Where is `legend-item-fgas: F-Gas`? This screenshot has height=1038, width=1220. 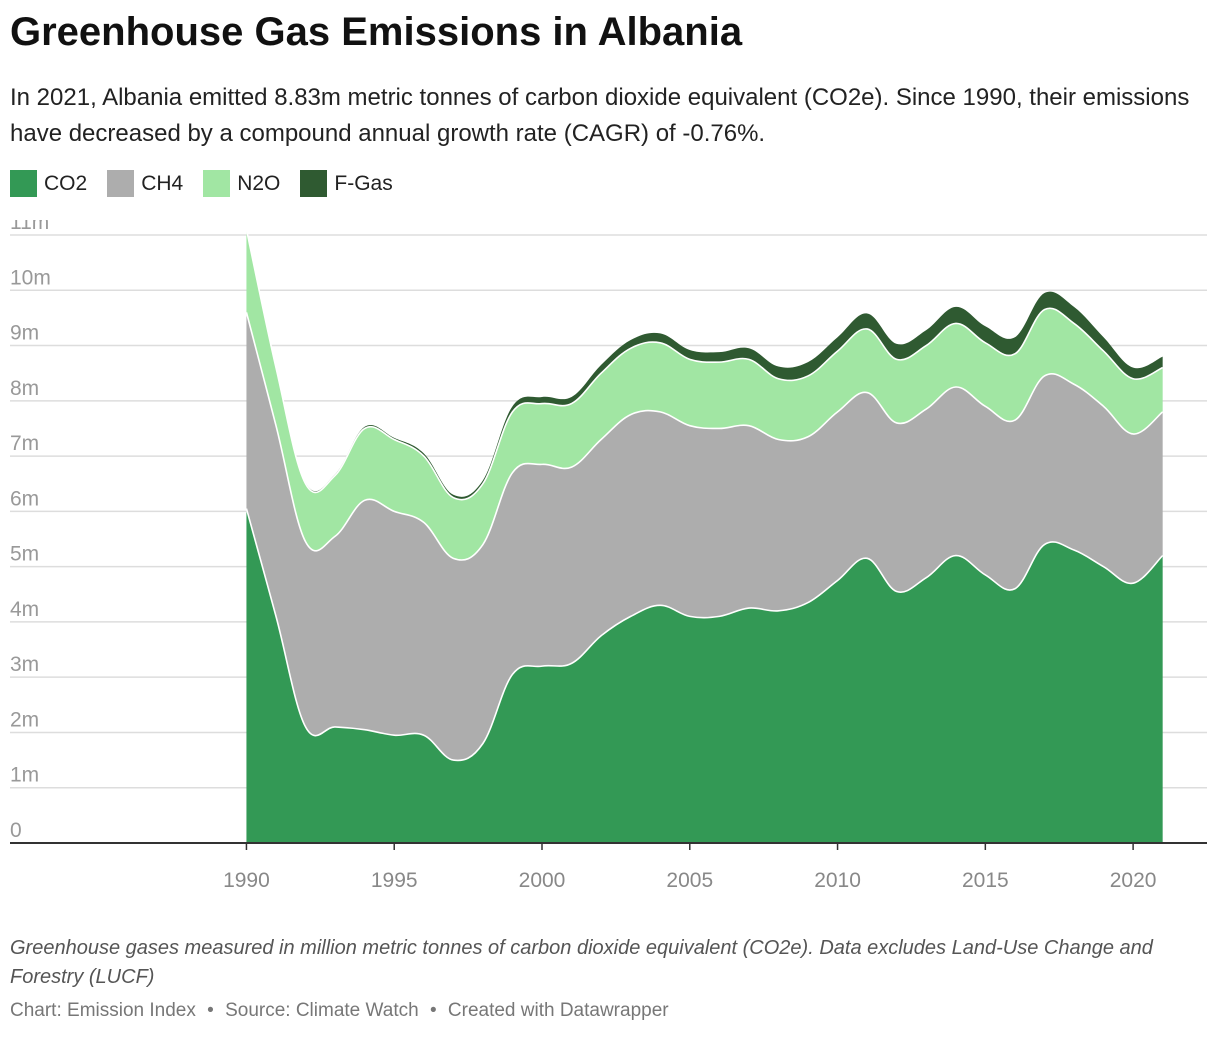
legend-item-fgas: F-Gas is located at coordinates (346, 183).